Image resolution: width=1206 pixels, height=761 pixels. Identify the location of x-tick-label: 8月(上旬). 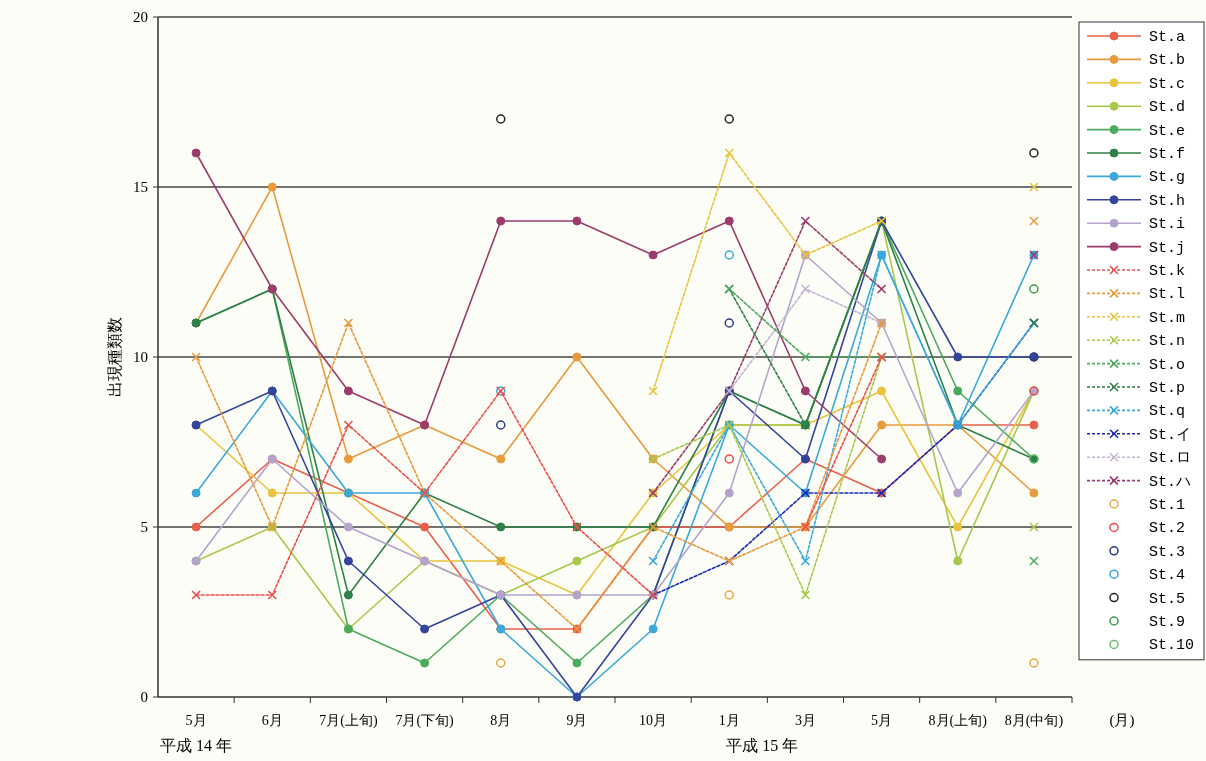
(958, 721).